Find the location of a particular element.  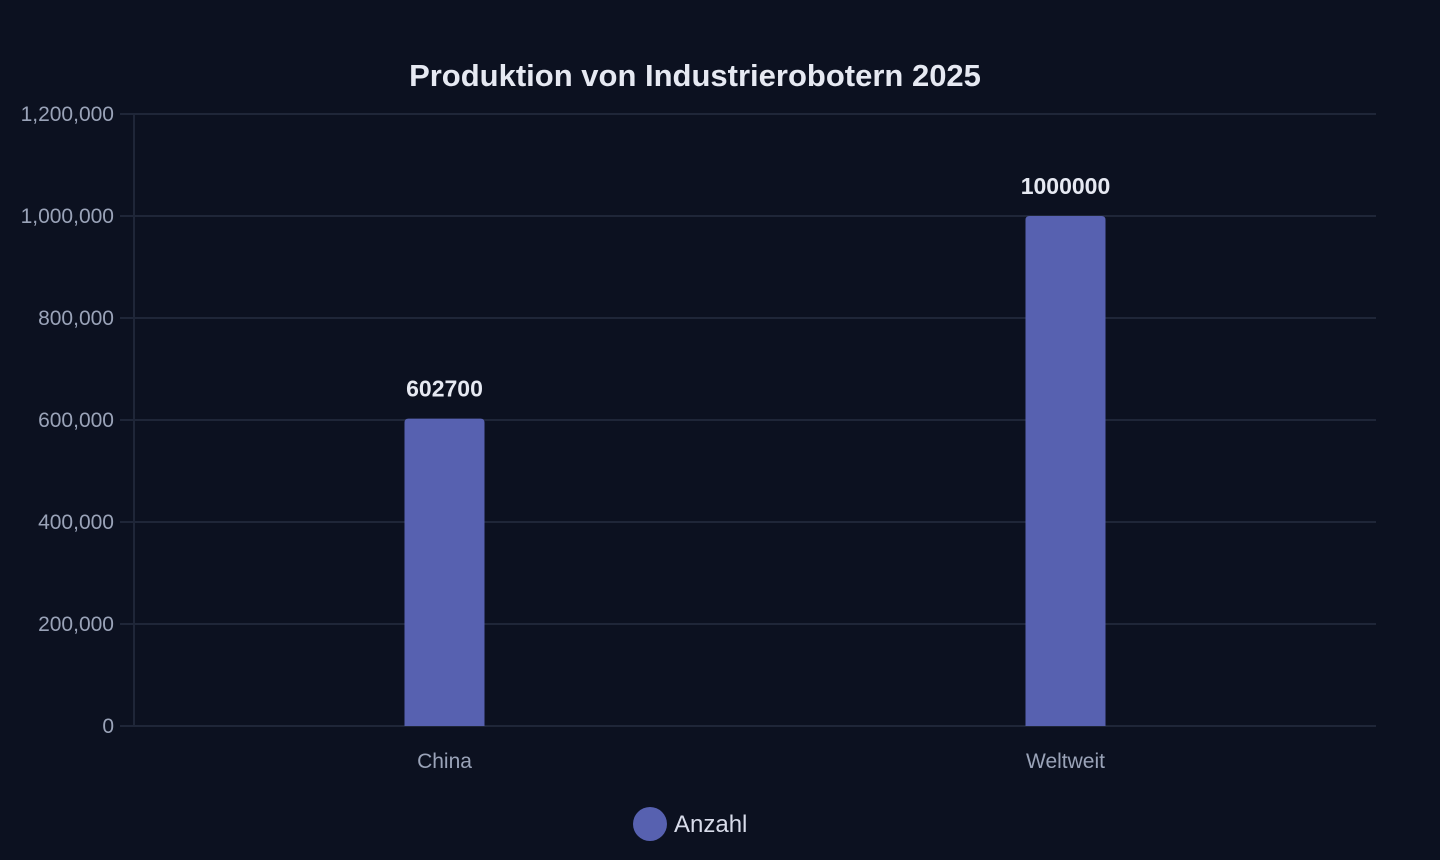

x-tick-label-china: China is located at coordinates (444, 761).